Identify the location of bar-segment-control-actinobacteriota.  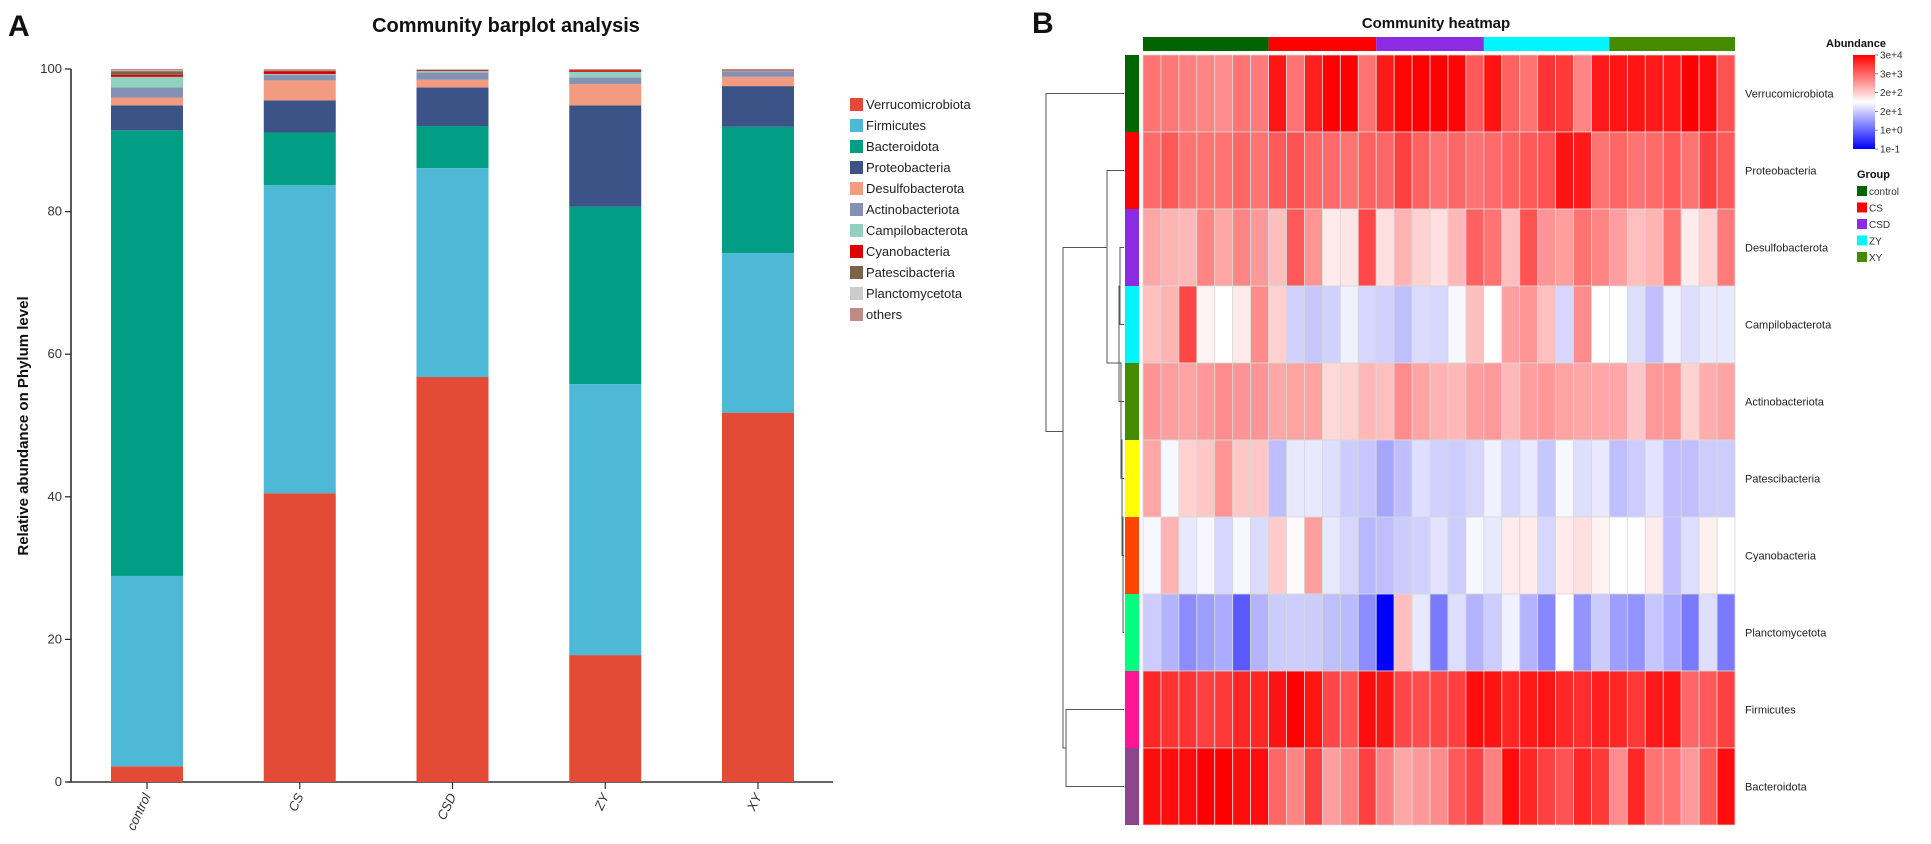
(147, 92).